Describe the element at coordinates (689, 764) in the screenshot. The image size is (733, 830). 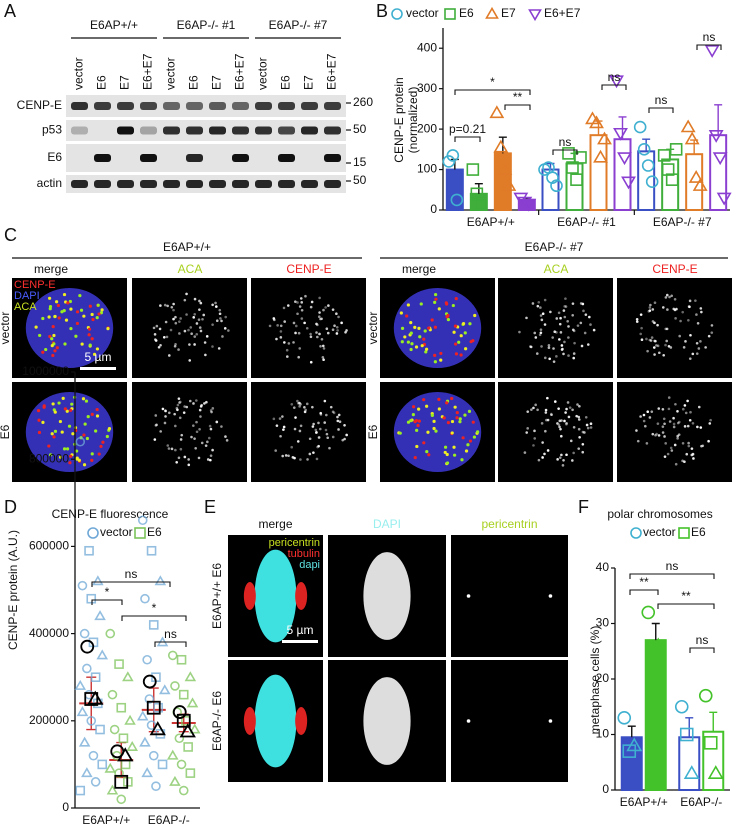
I see `bar` at that location.